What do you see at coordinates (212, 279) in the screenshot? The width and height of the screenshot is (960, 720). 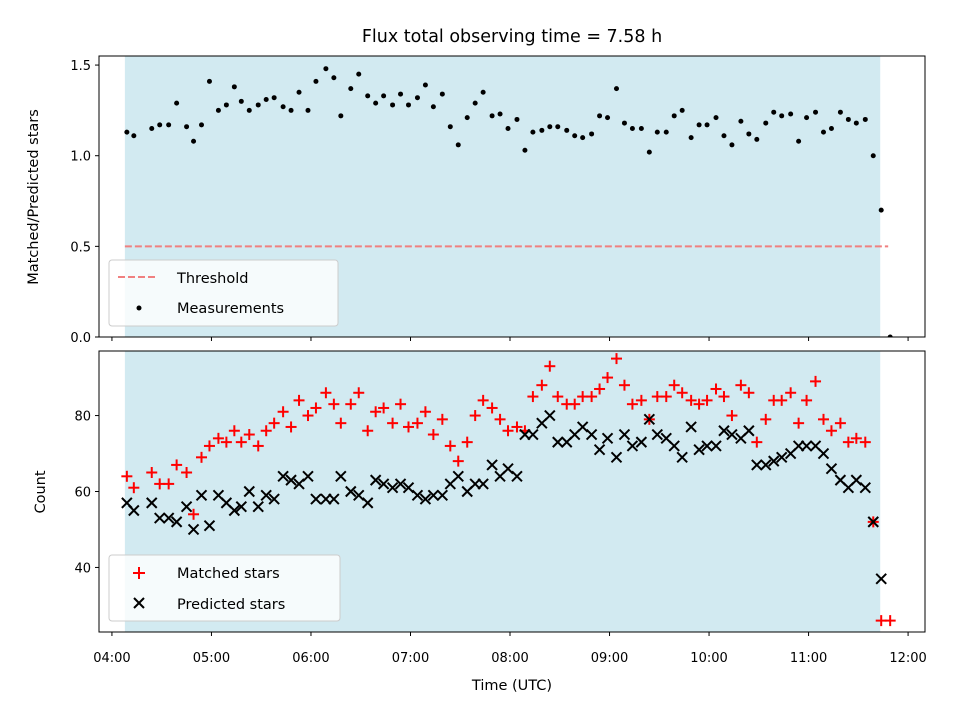 I see `legend-threshold-label: Threshold` at bounding box center [212, 279].